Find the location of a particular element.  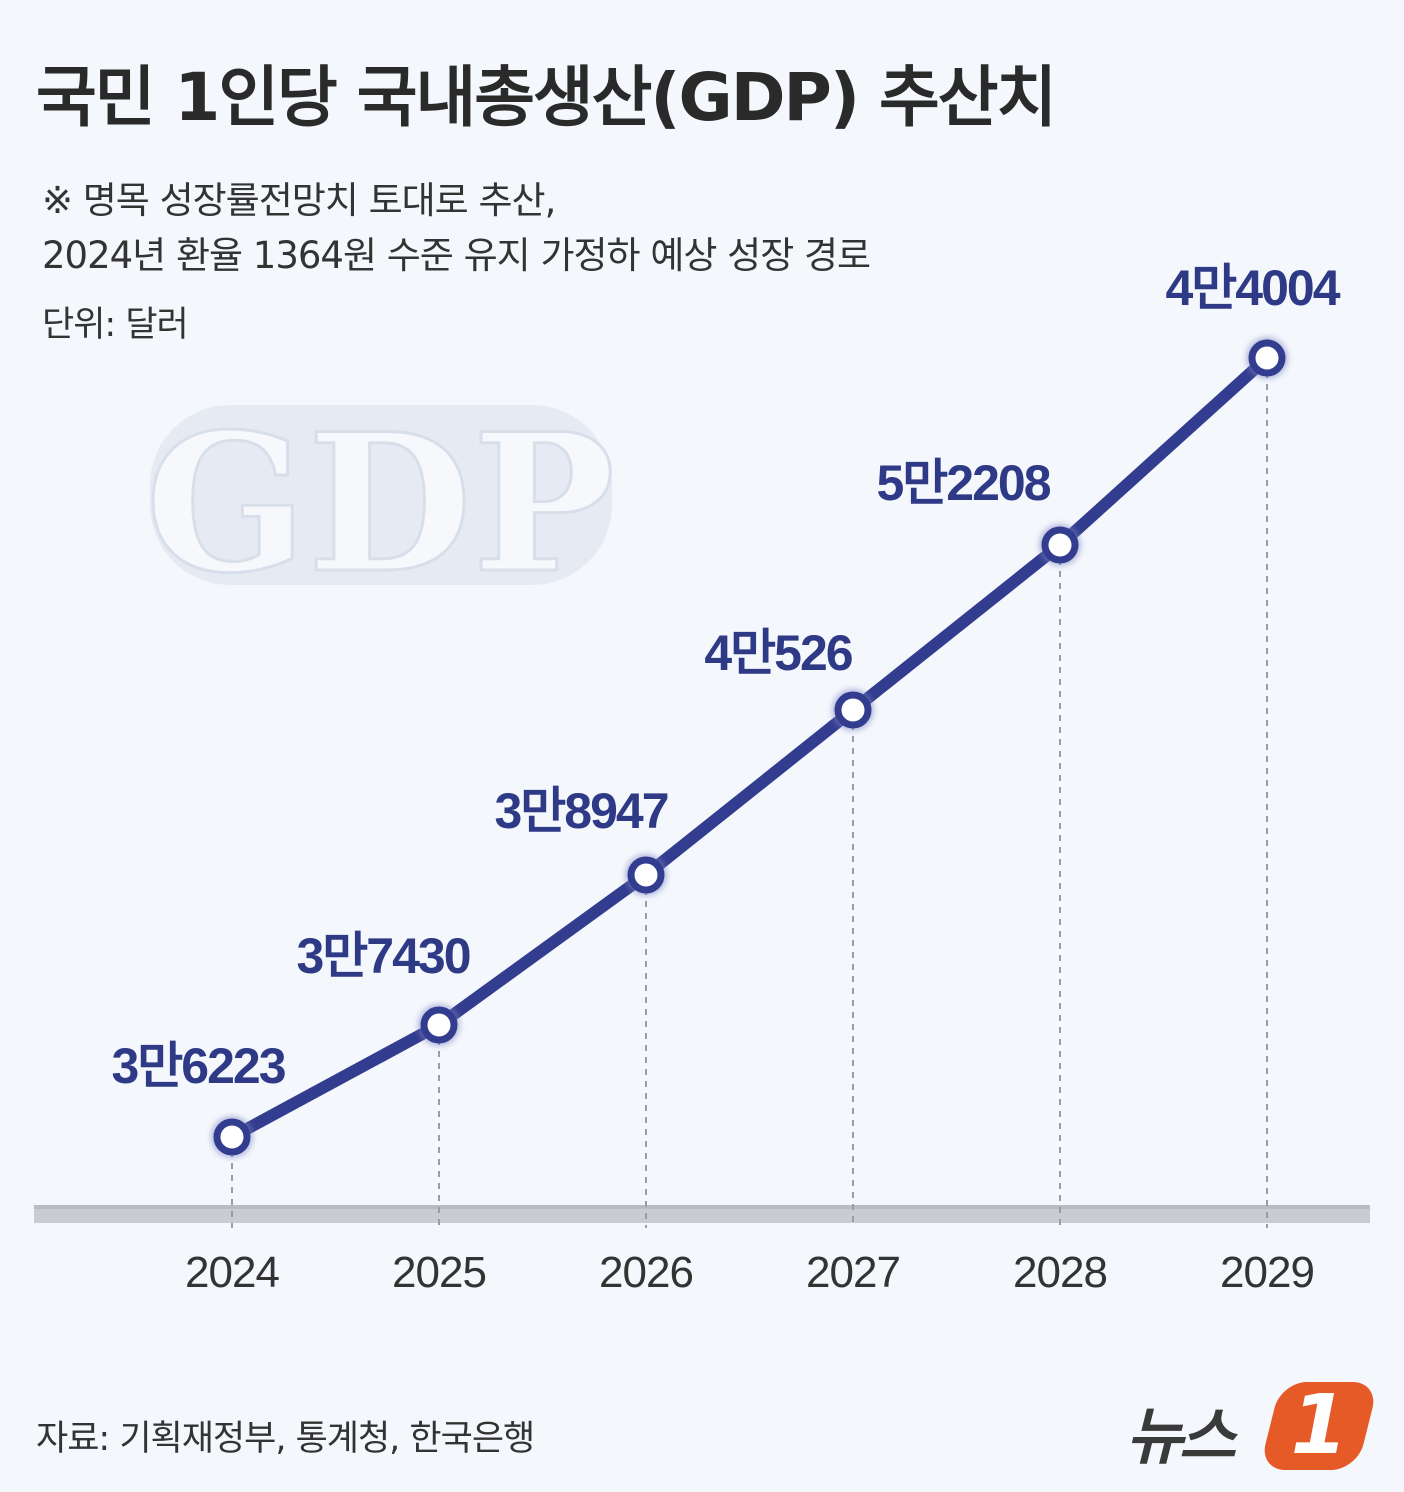

data-point-2025 is located at coordinates (439, 1025).